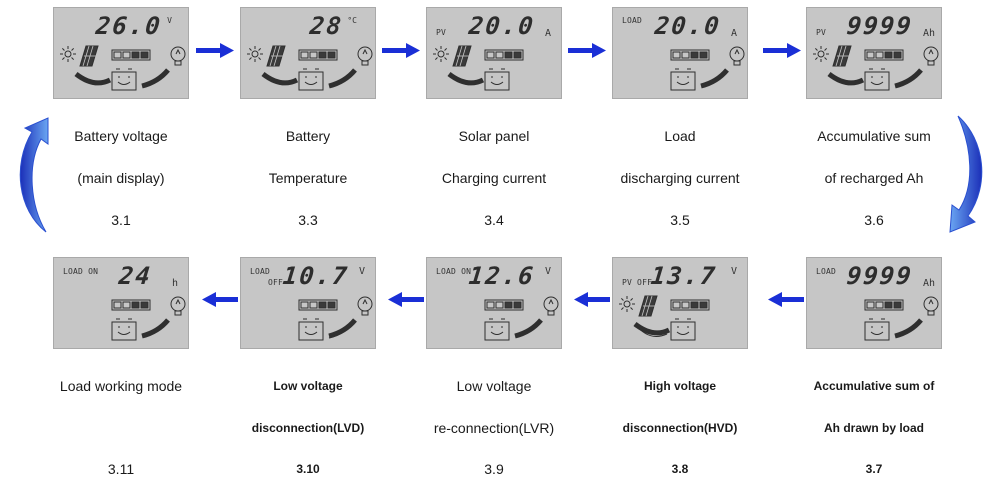  What do you see at coordinates (679, 386) in the screenshot?
I see `caption-line1: High voltage` at bounding box center [679, 386].